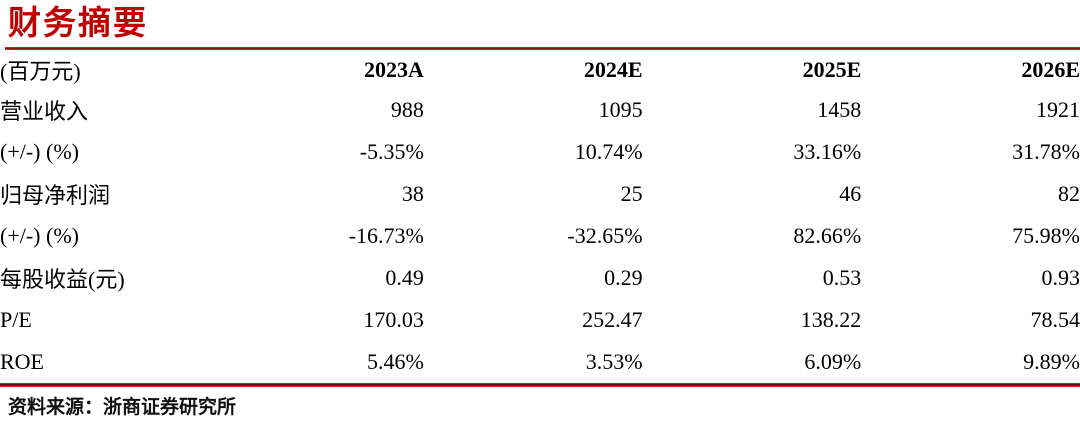 The height and width of the screenshot is (421, 1080). I want to click on table-cell: -32.65%, so click(605, 235).